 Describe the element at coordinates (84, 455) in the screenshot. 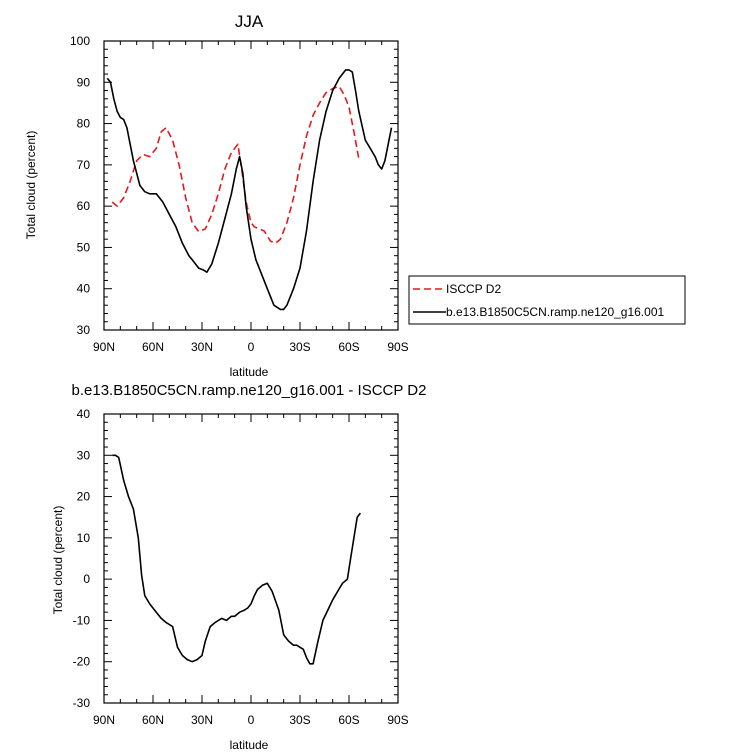

I see `bottom-y-tick-label: 30` at that location.